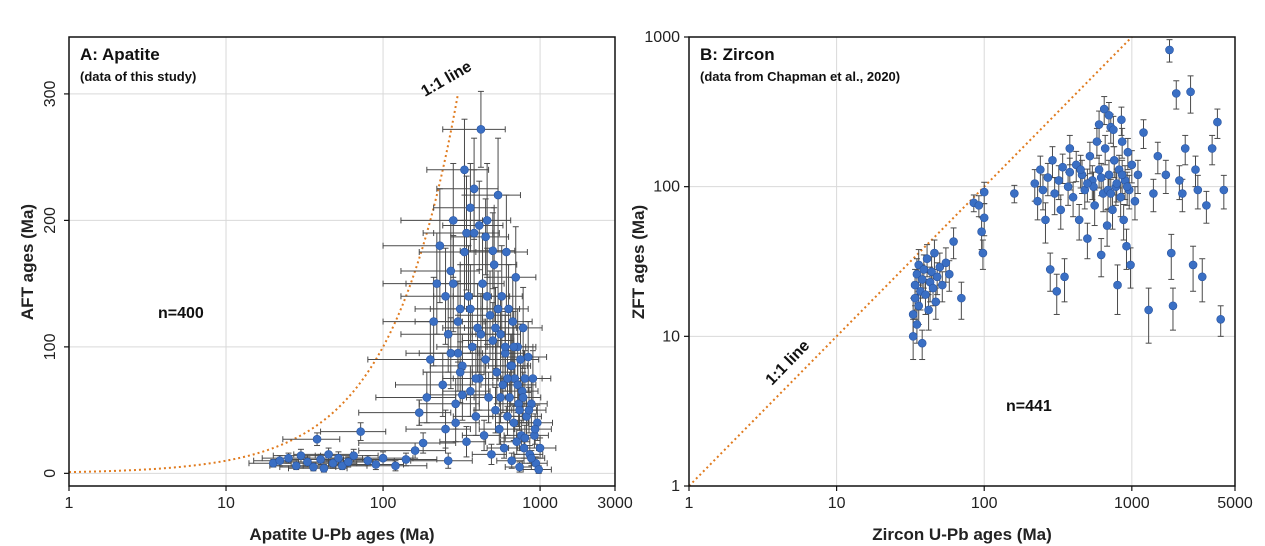 The image size is (1265, 546). What do you see at coordinates (689, 503) in the screenshot?
I see `panel-b-x-tick-label: 1` at bounding box center [689, 503].